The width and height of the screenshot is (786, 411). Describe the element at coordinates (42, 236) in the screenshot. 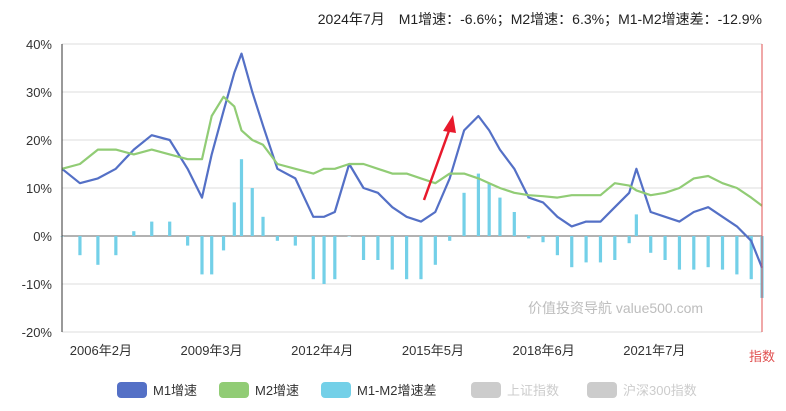

I see `y-tick-label: 0%` at that location.